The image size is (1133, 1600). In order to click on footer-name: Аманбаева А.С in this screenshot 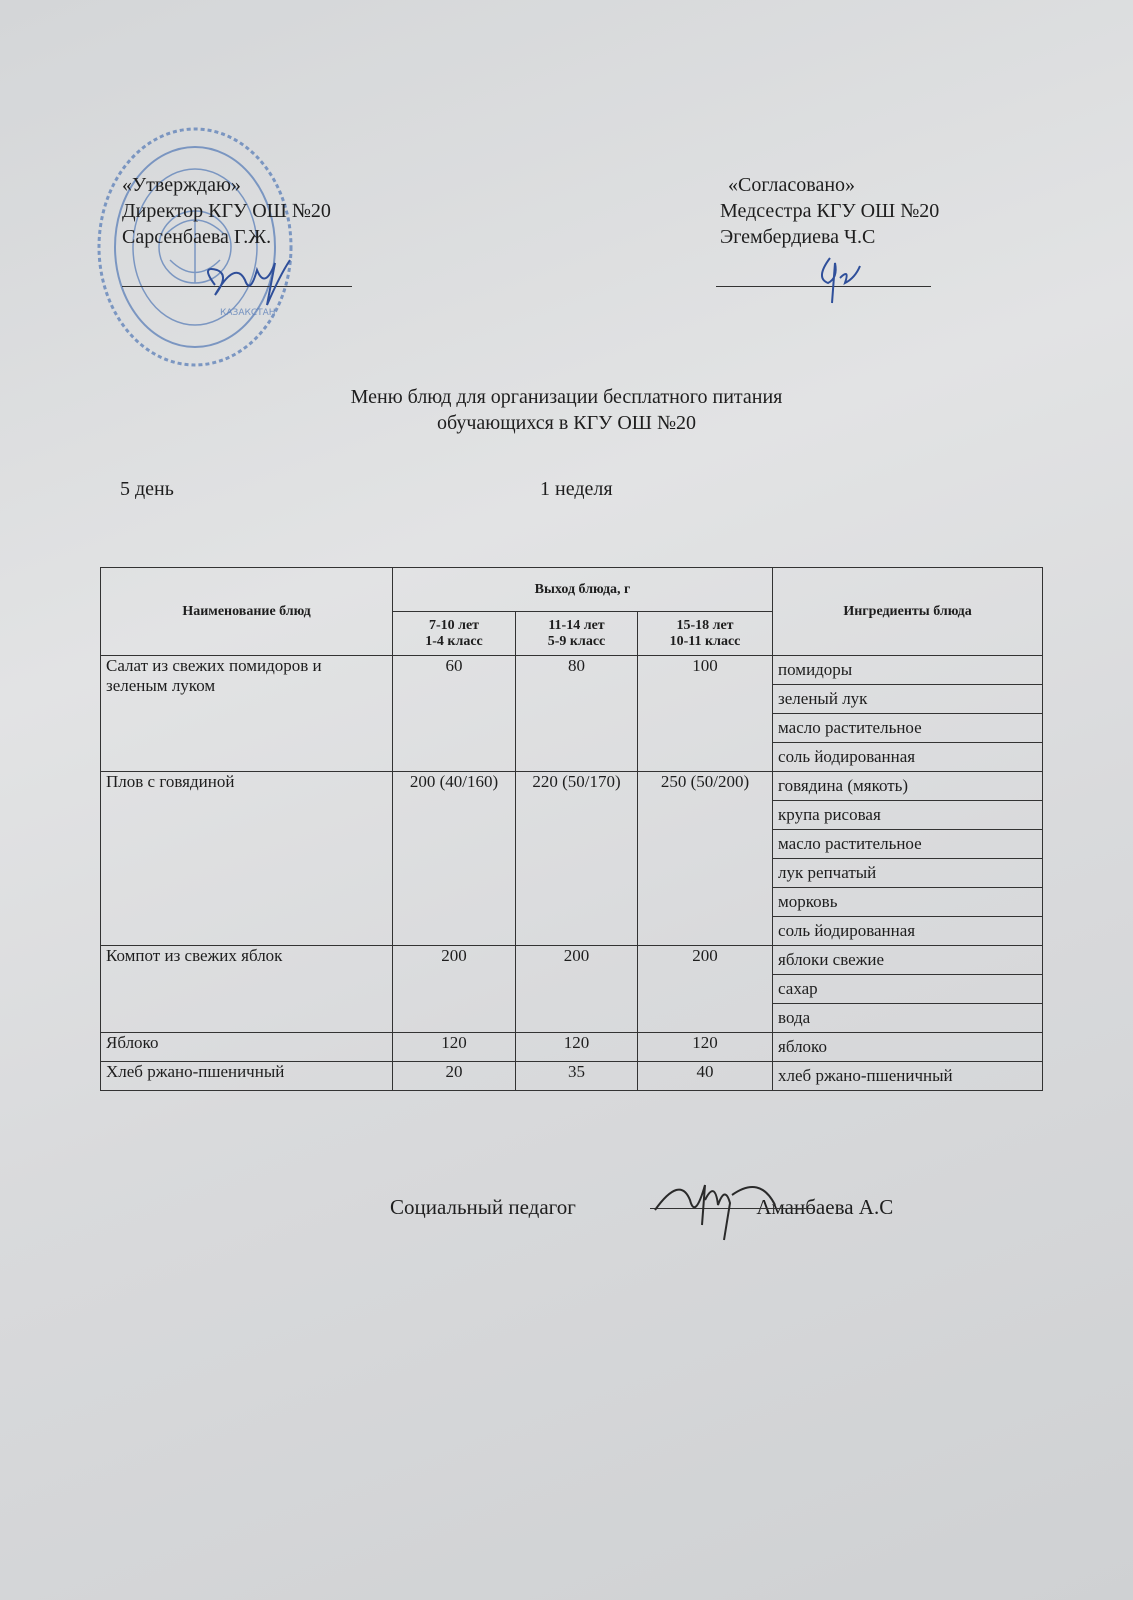, I will do `click(825, 1207)`.